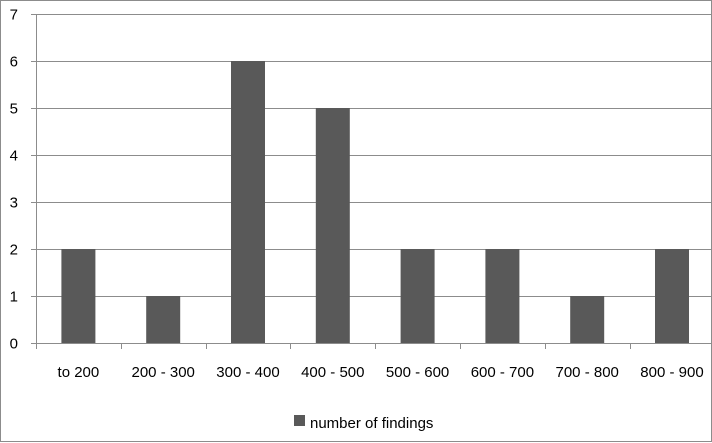 The image size is (712, 443). What do you see at coordinates (417, 372) in the screenshot?
I see `x-tick-label: 500 - 600` at bounding box center [417, 372].